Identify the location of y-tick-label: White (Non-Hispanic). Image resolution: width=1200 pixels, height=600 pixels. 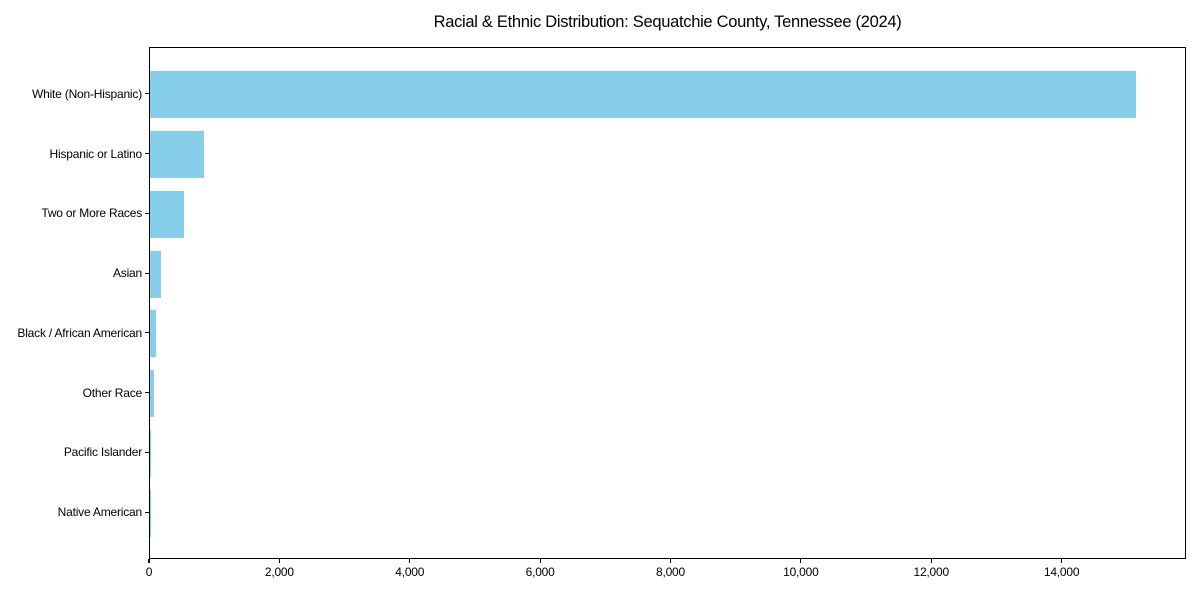
(86, 93).